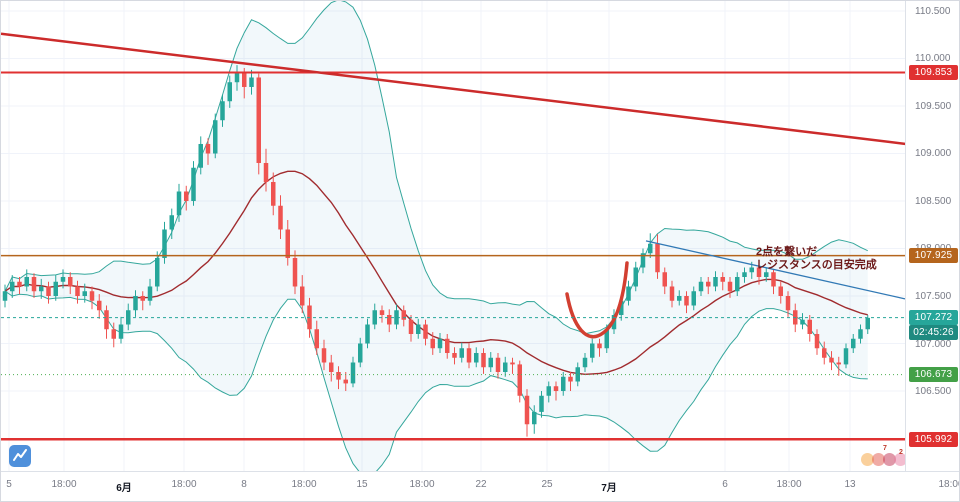 The image size is (960, 502). What do you see at coordinates (933, 72) in the screenshot?
I see `badge-resistance-109853: 109.853` at bounding box center [933, 72].